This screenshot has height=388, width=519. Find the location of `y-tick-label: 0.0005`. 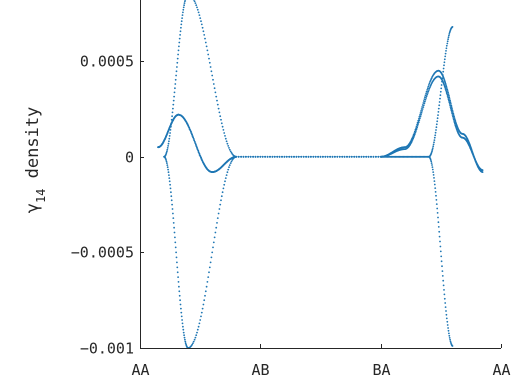

y-tick-label: 0.0005 is located at coordinates (107, 62).